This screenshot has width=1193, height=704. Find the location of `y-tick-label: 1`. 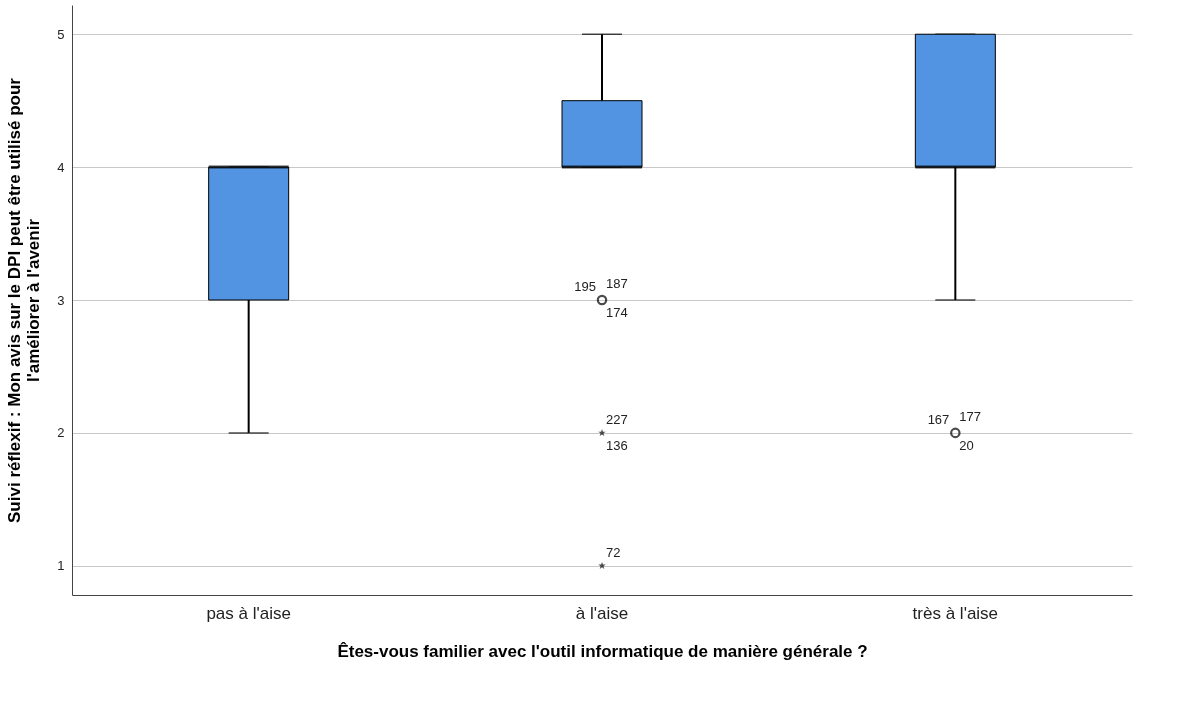

y-tick-label: 1 is located at coordinates (61, 566).